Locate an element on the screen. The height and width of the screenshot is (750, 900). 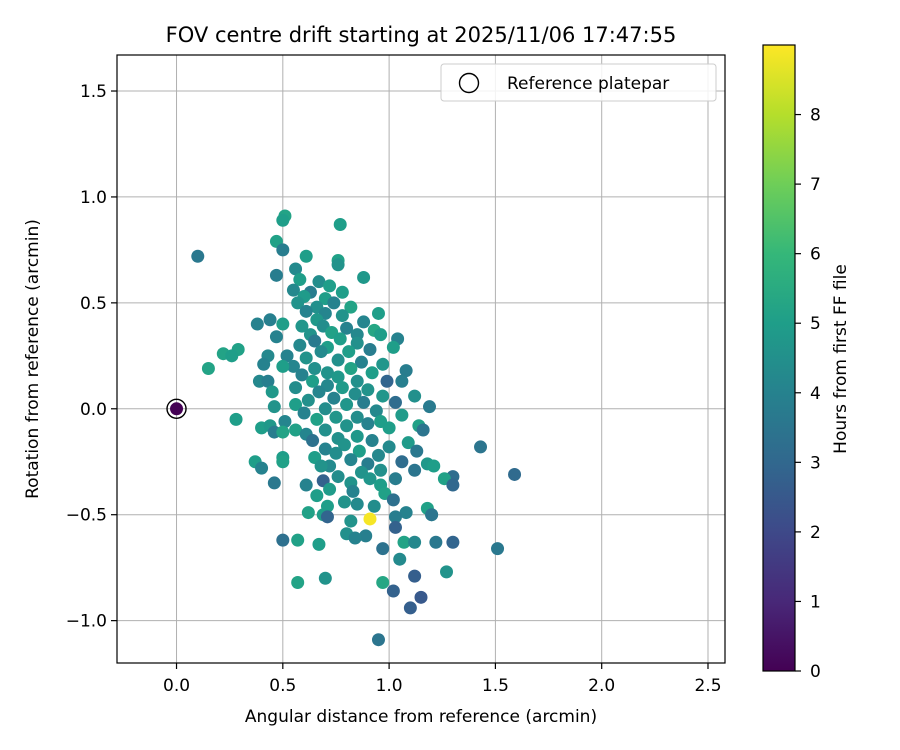
x-tick-label: 0.0 is located at coordinates (176, 686).